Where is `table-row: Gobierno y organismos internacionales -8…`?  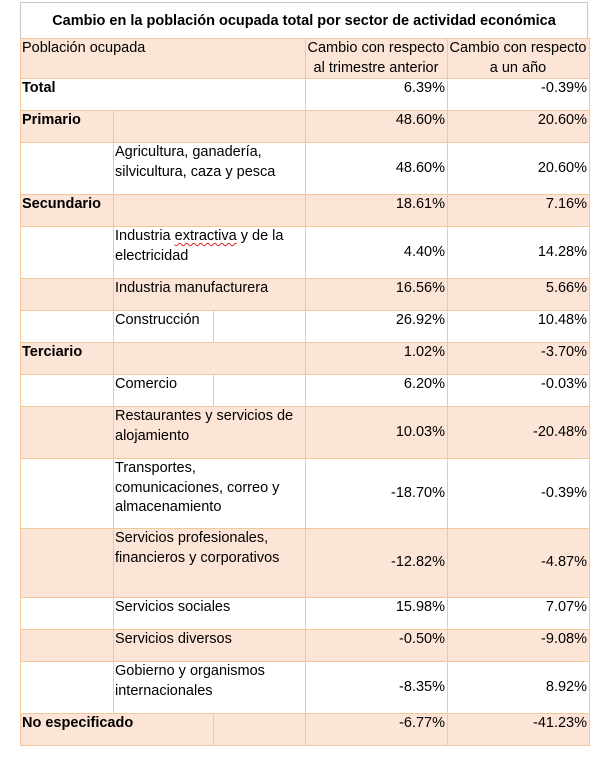
table-row: Gobierno y organismos internacionales -8… is located at coordinates (305, 687).